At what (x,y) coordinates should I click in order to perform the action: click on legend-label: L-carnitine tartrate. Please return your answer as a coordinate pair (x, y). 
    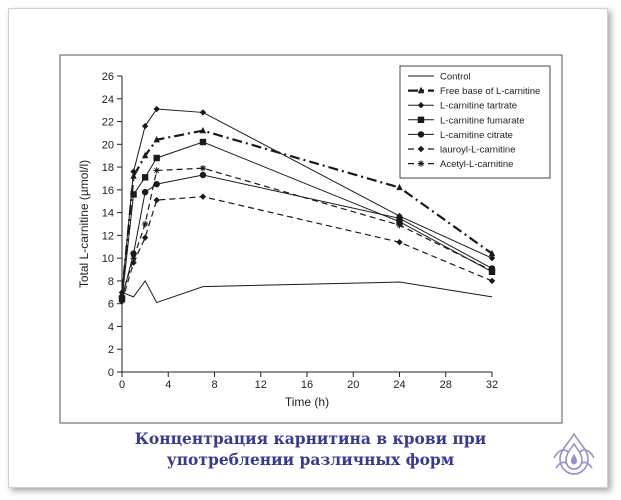
    Looking at the image, I should click on (478, 106).